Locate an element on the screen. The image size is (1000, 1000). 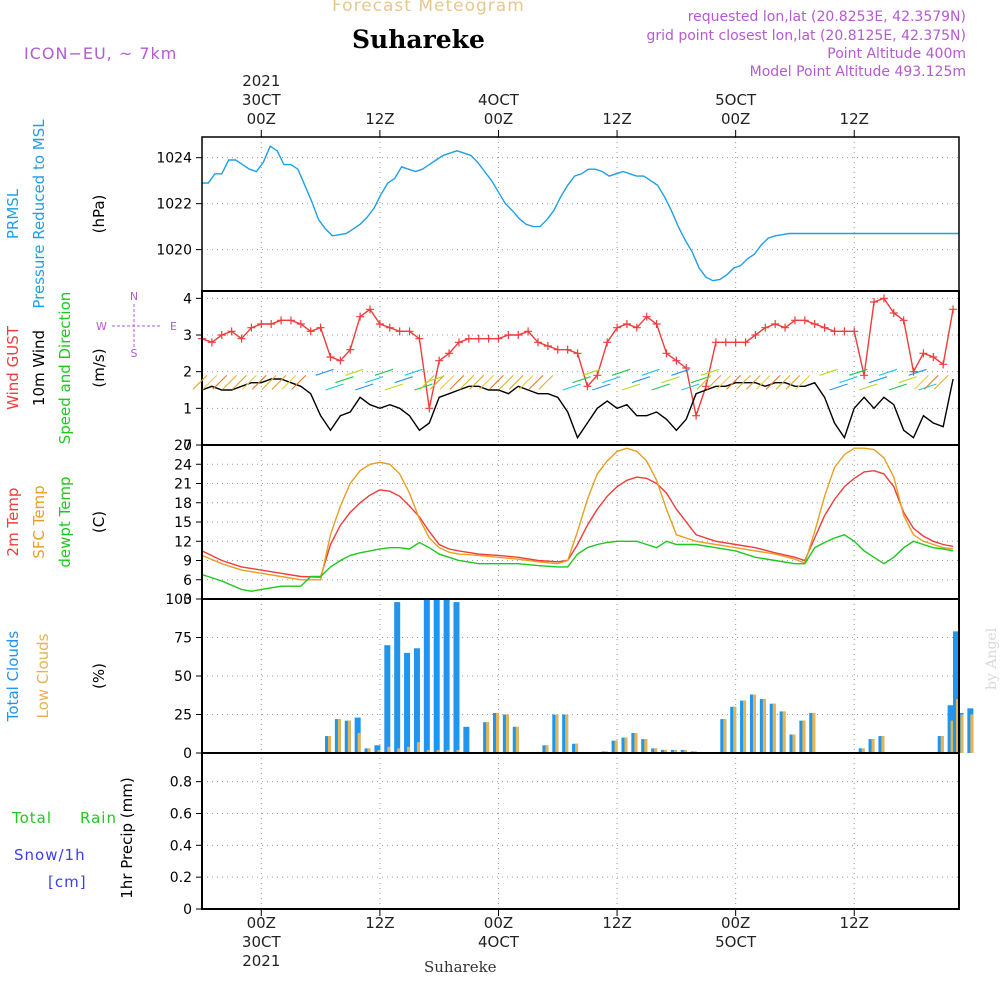
y-tick-label: 75 is located at coordinates (183, 639).